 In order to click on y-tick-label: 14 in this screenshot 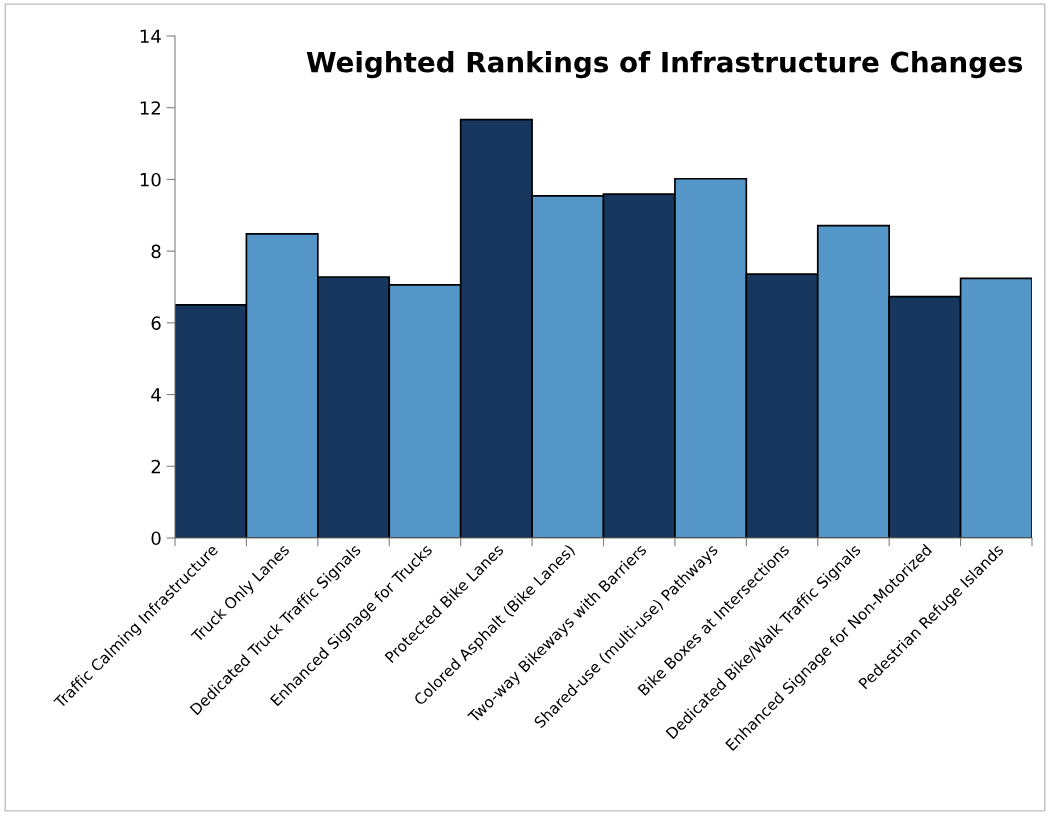, I will do `click(150, 36)`.